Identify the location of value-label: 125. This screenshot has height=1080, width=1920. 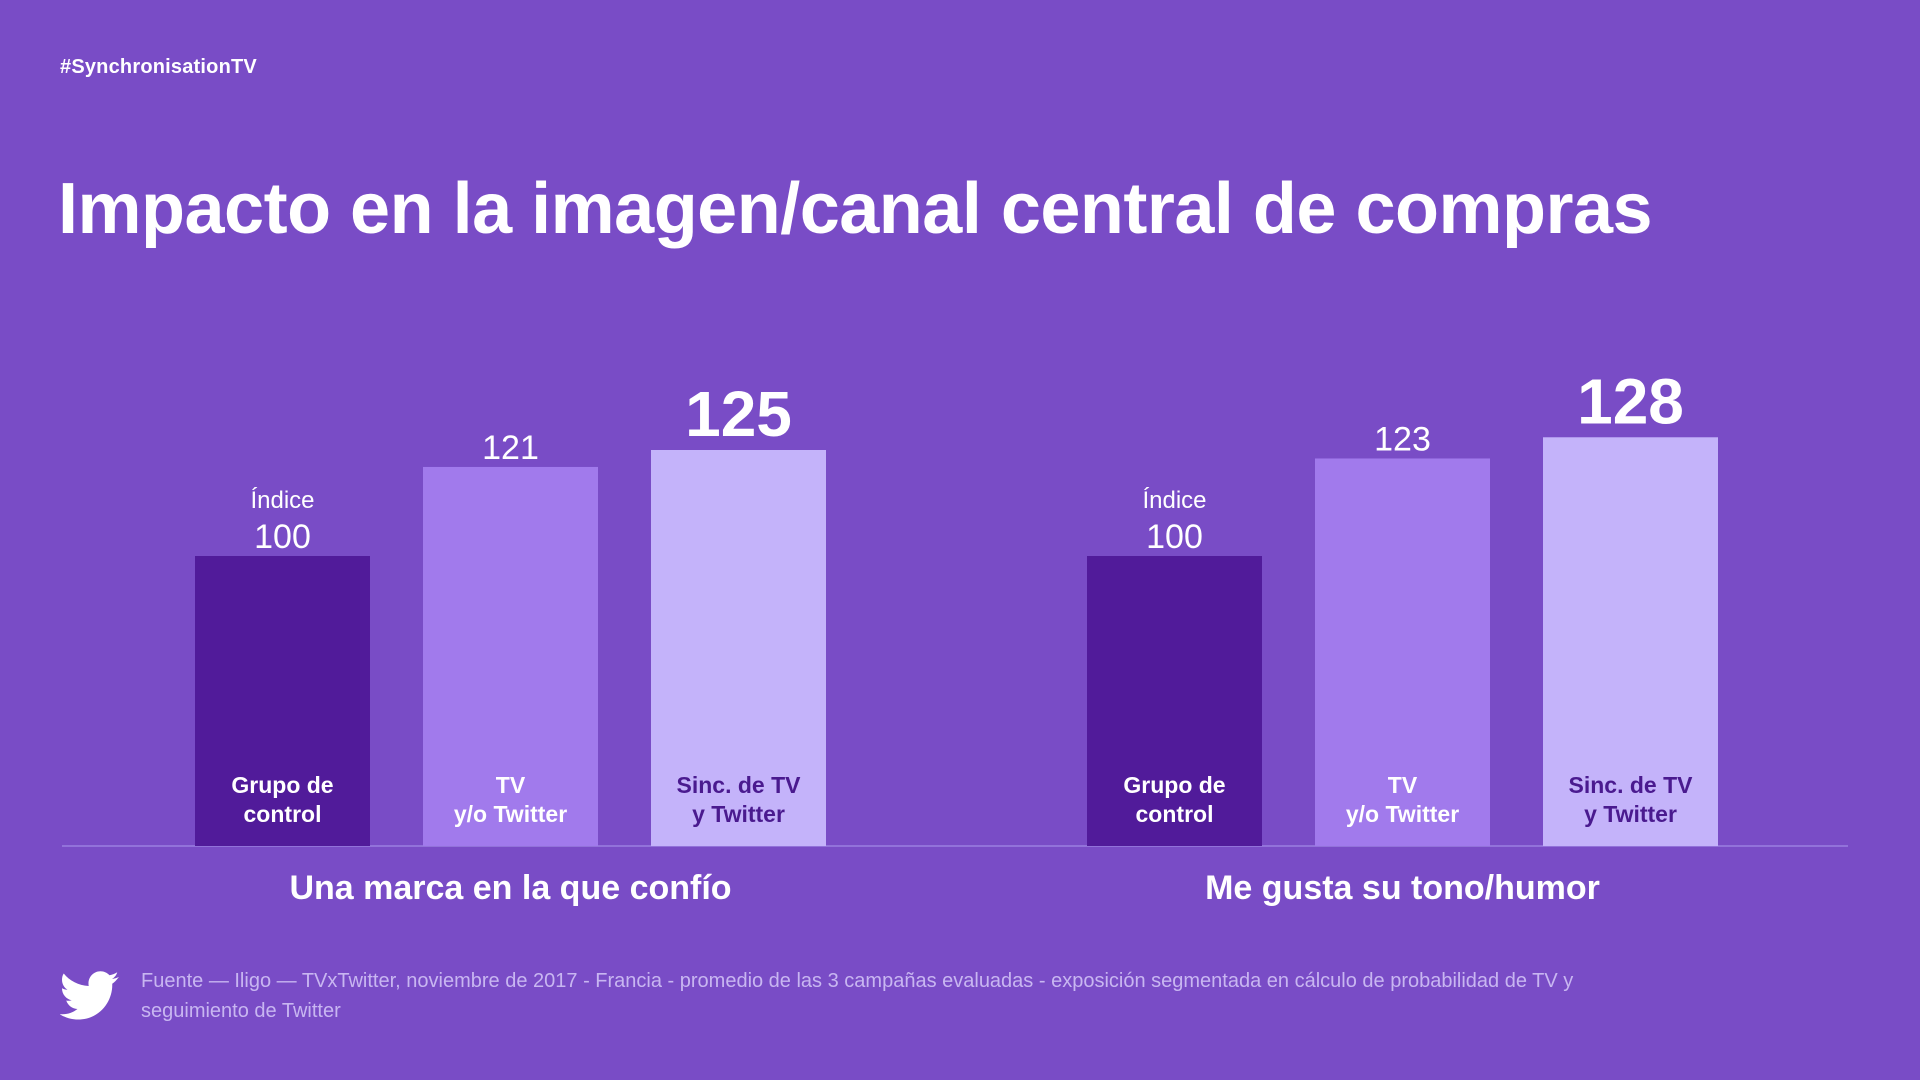
(738, 414).